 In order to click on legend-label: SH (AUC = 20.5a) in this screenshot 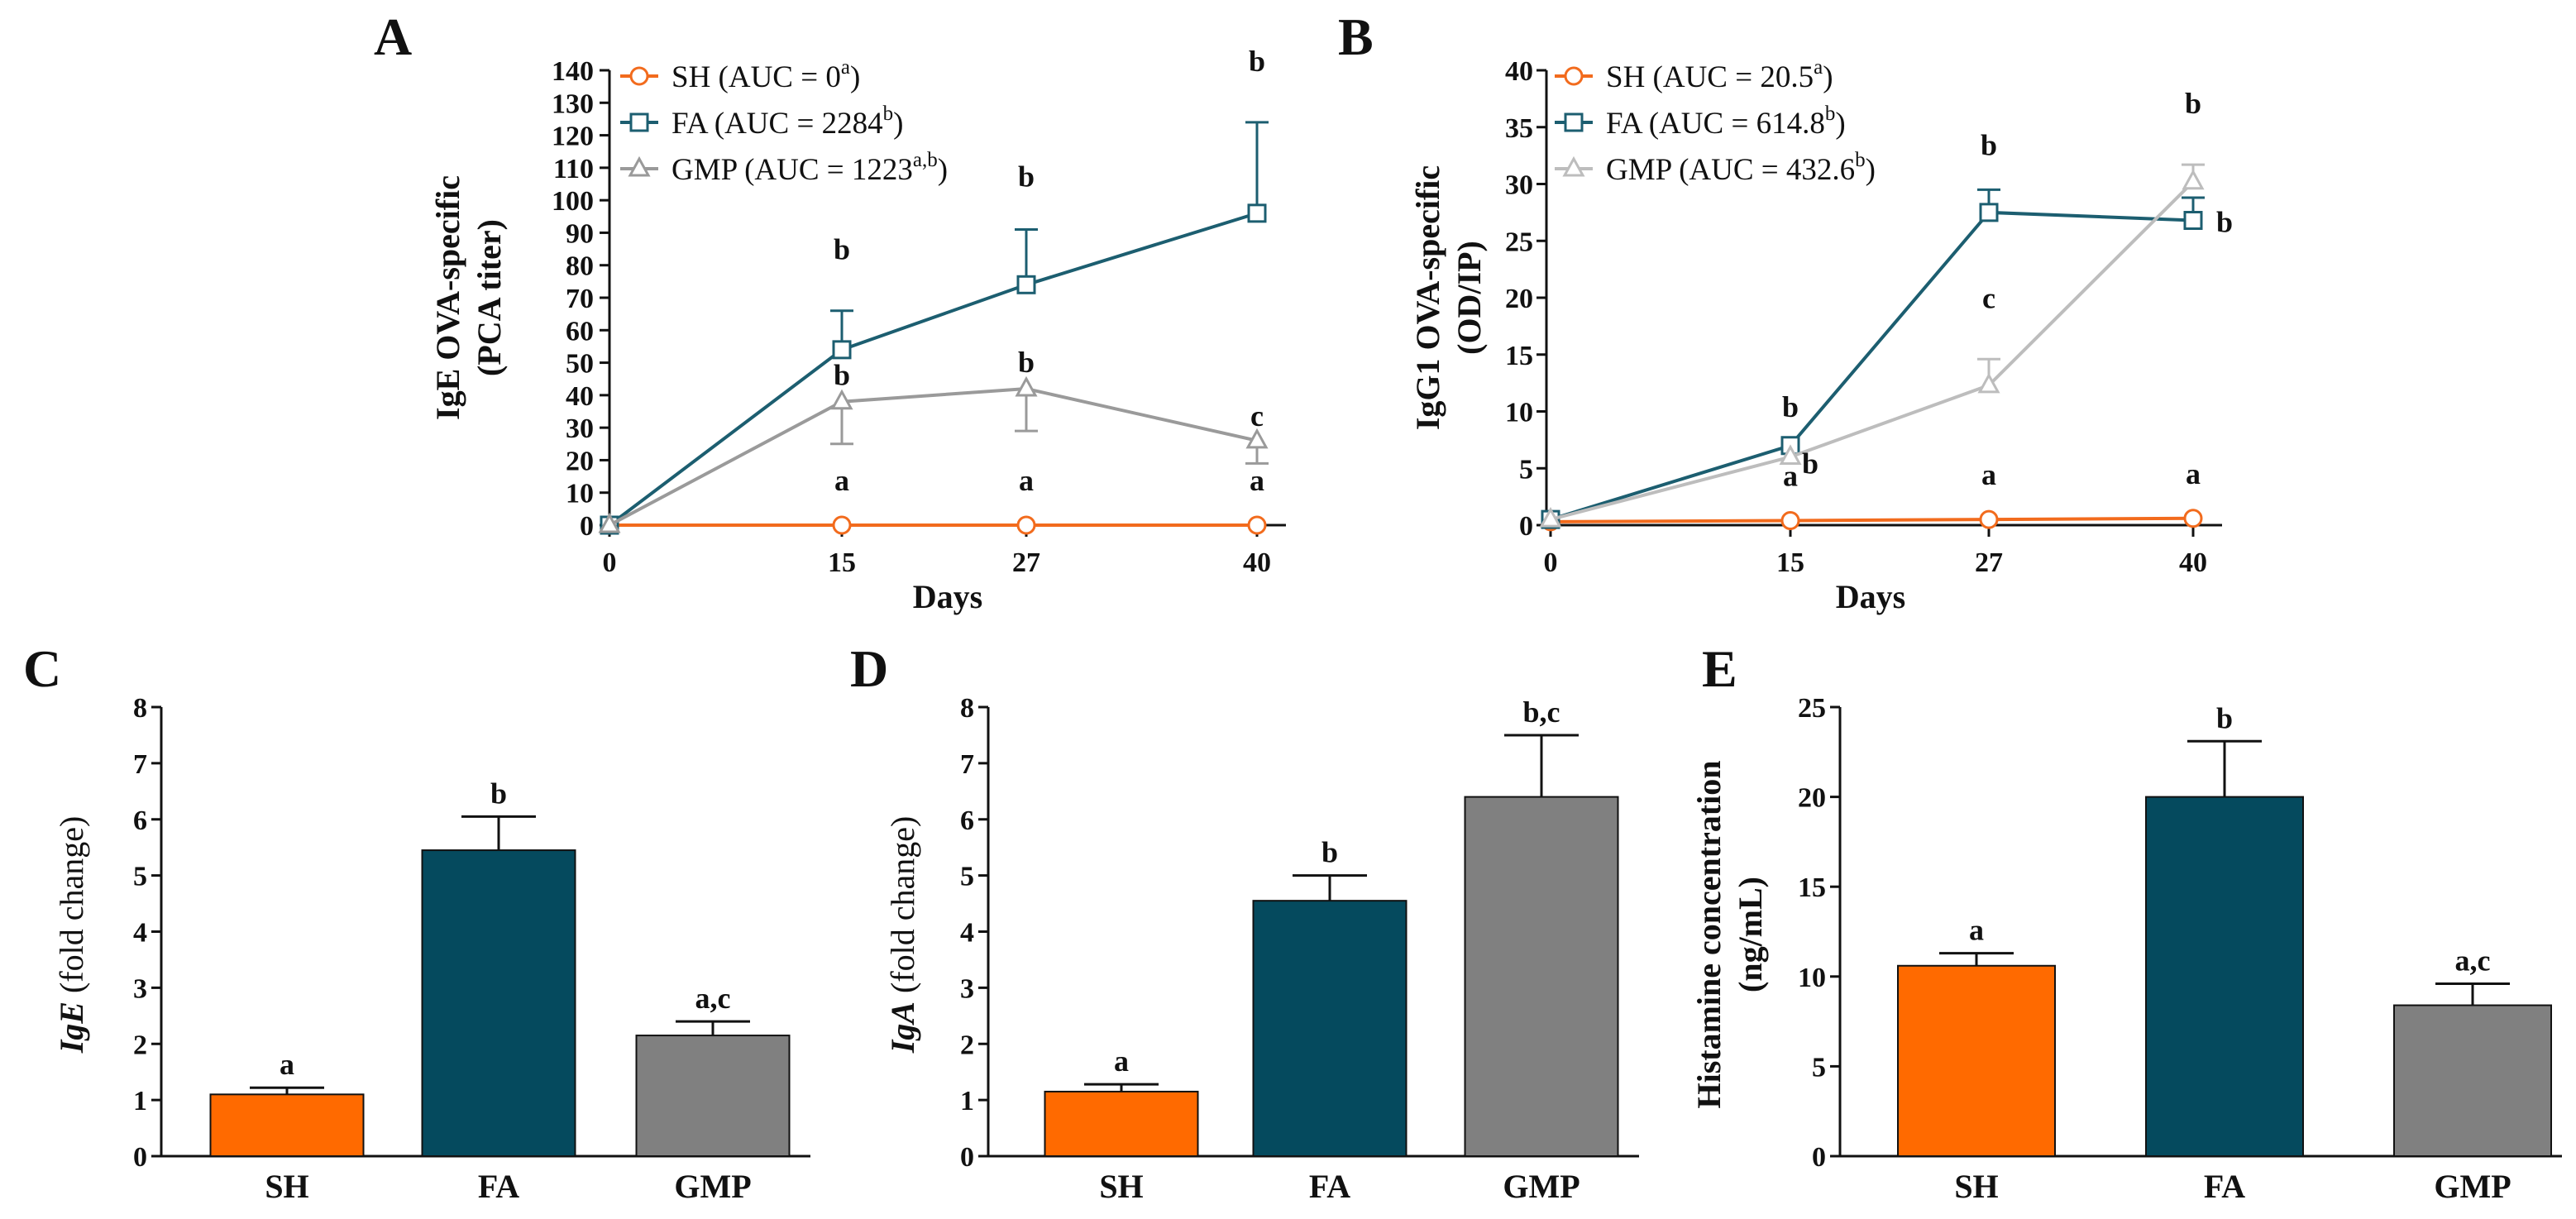, I will do `click(1720, 75)`.